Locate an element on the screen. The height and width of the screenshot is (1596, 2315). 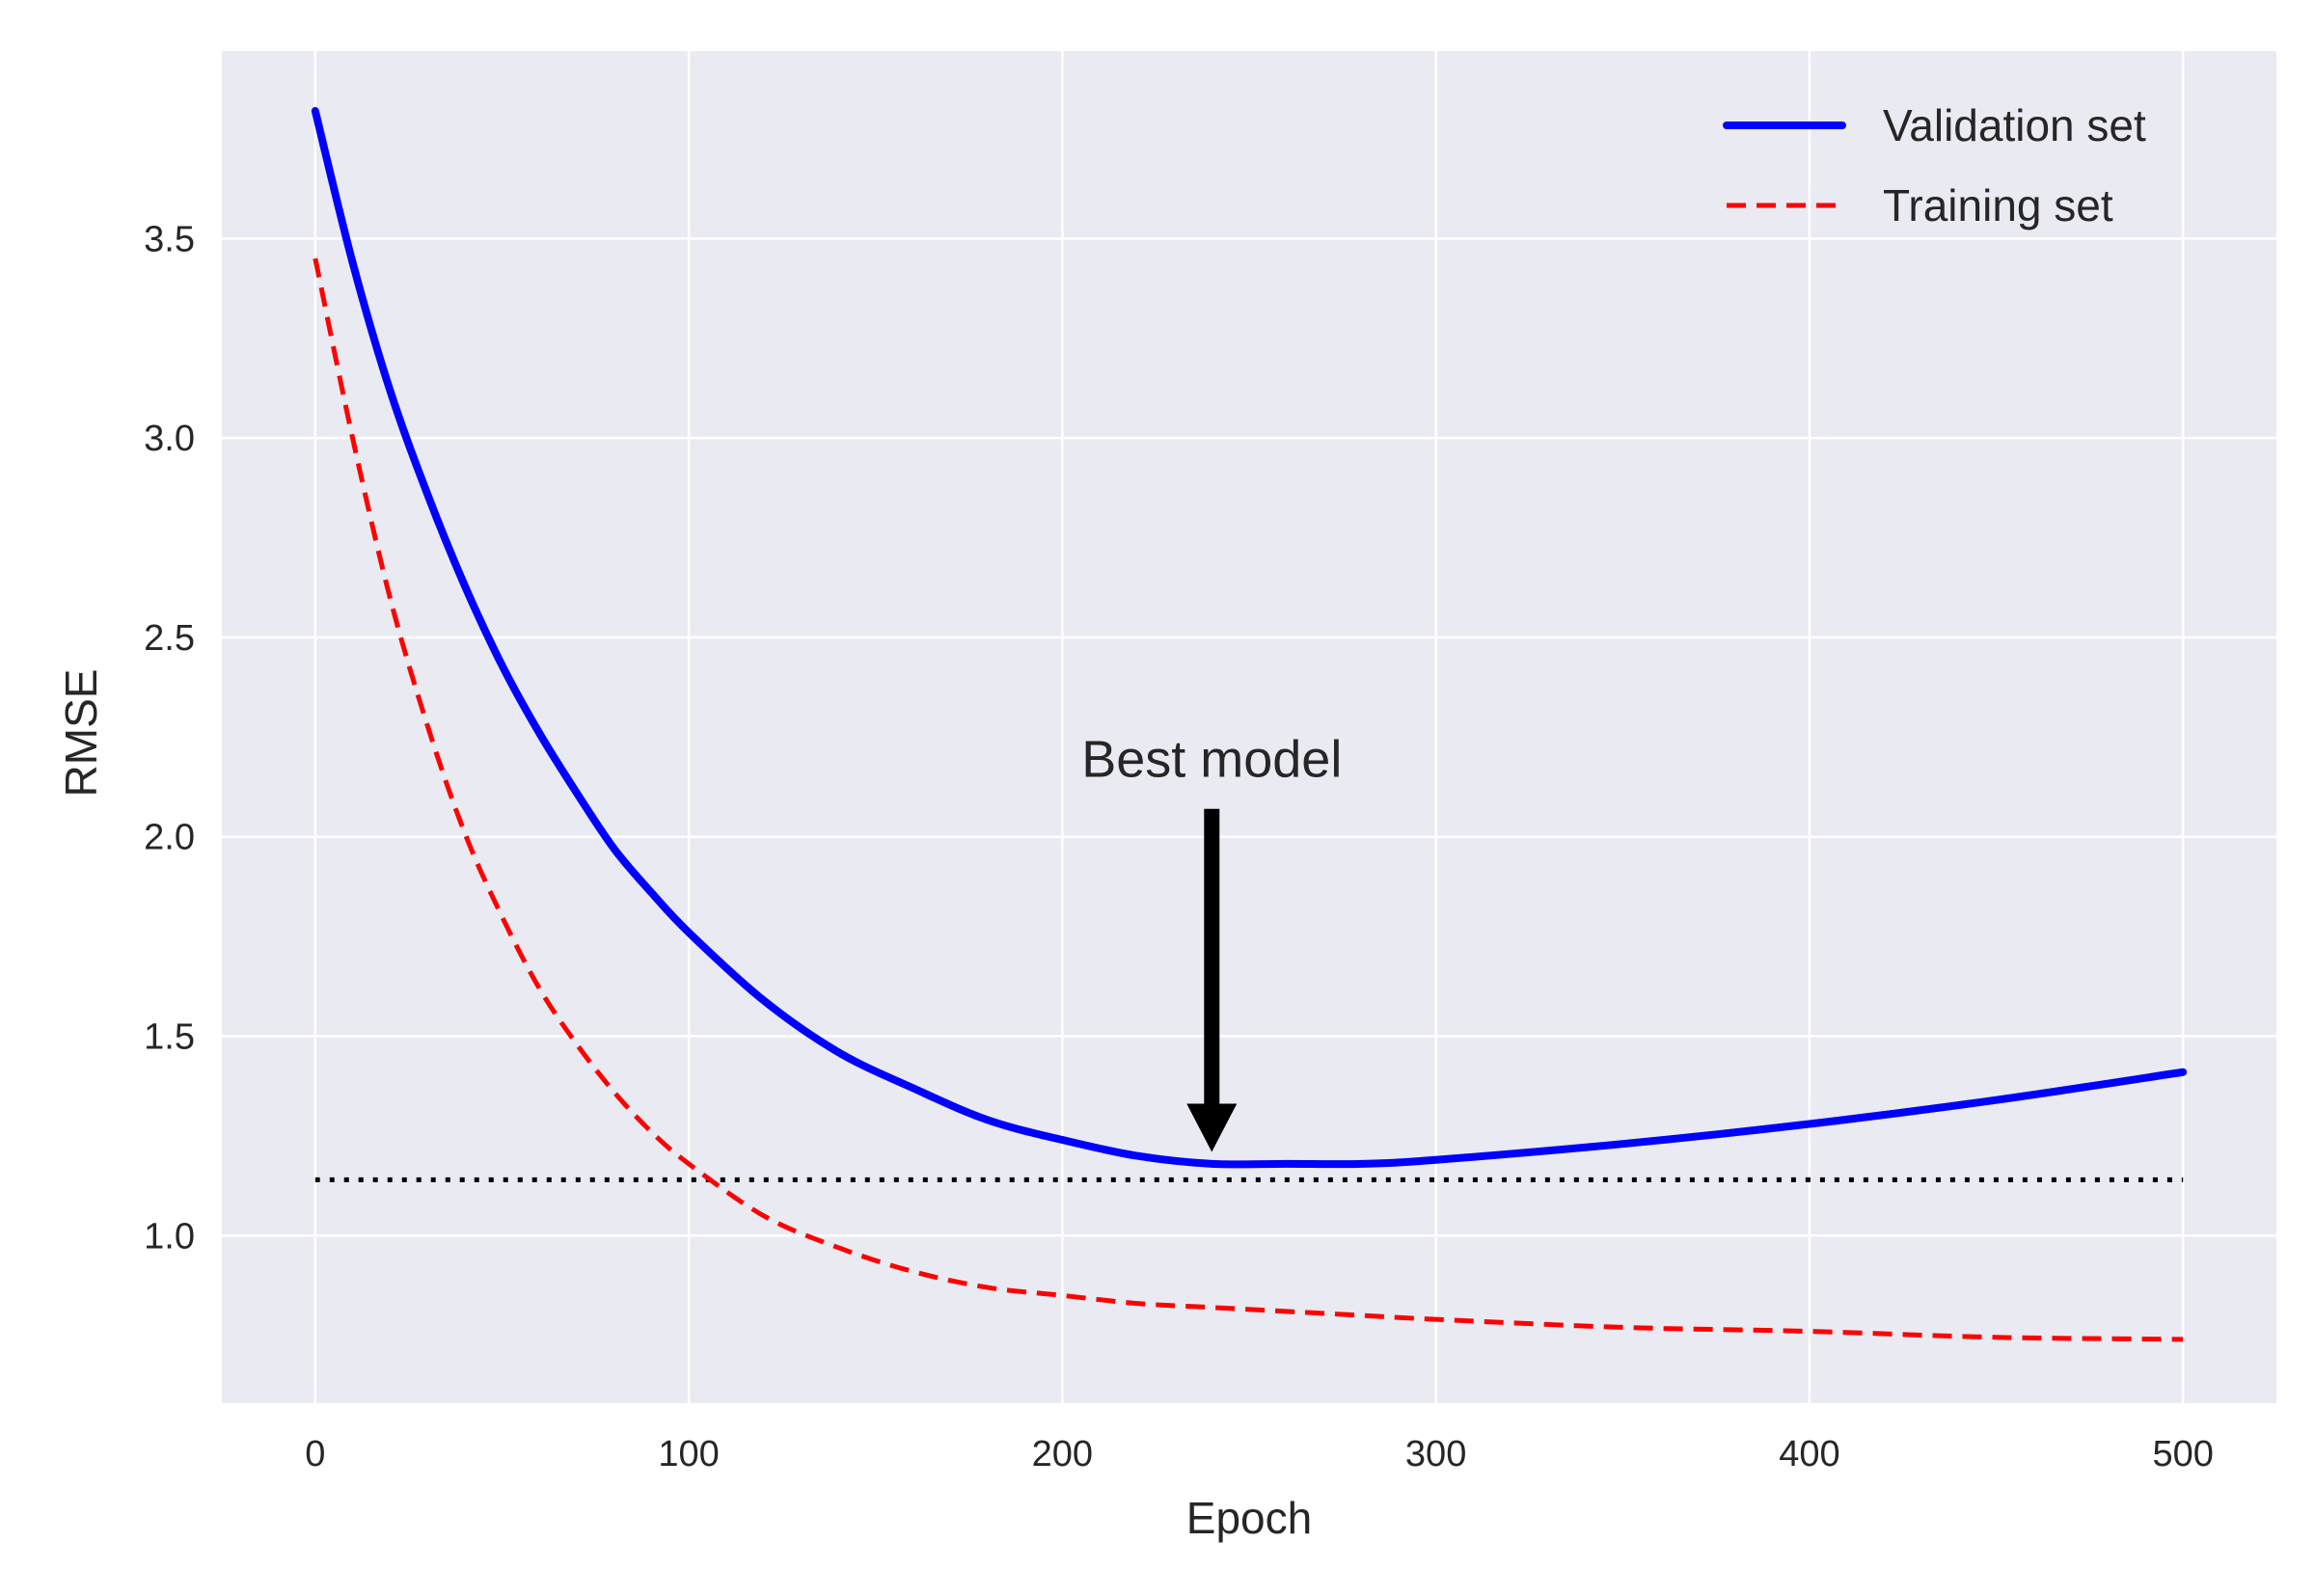
legend-label-validation-set: Validation set is located at coordinates (2014, 125).